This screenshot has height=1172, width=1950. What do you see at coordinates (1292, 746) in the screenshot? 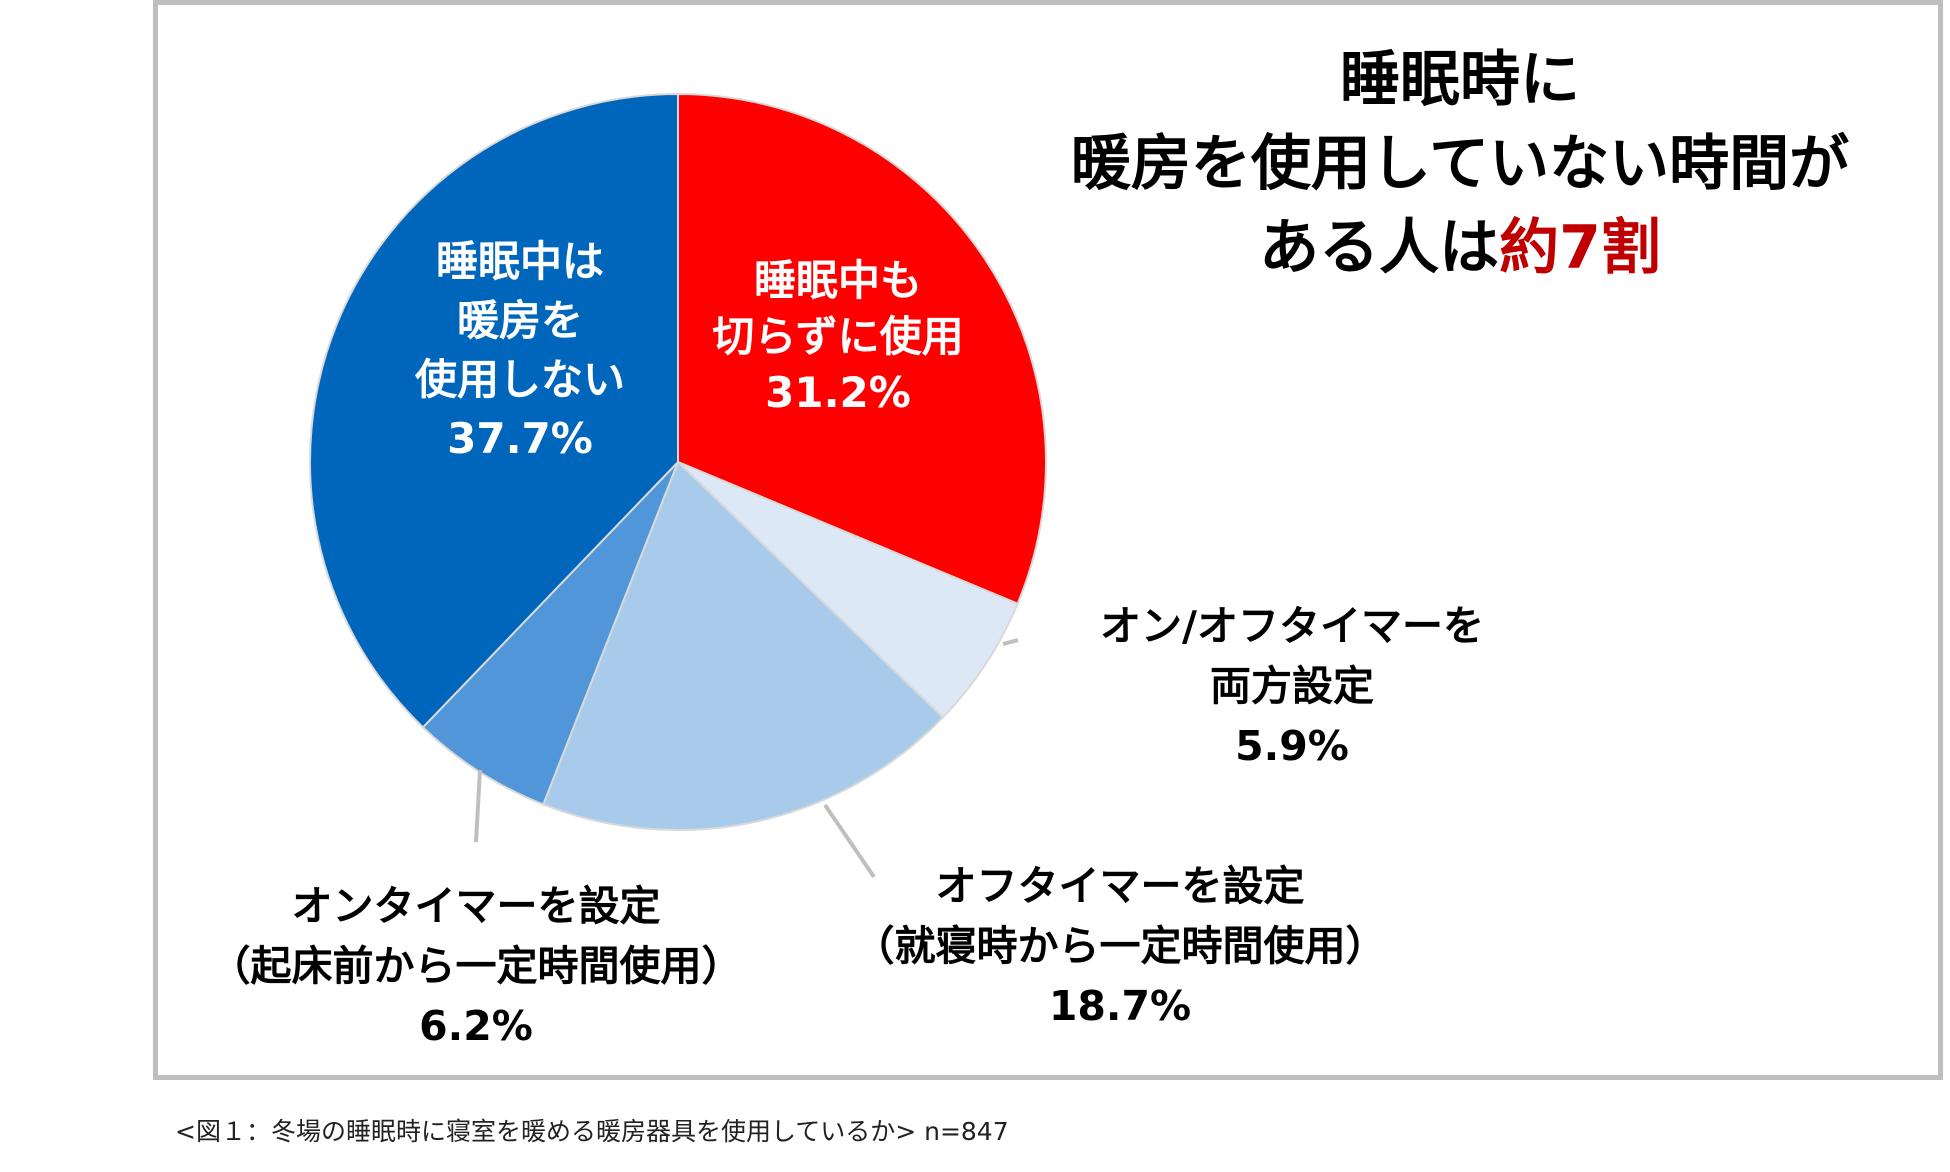
I see `slice-value-label-2: 5.9%` at bounding box center [1292, 746].